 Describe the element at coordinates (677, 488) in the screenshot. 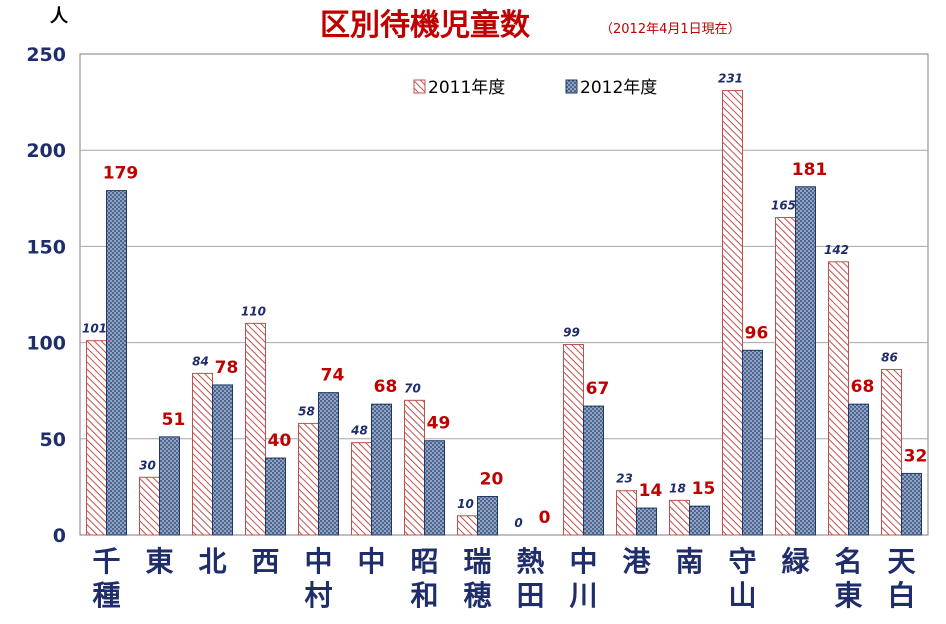

I see `value-label-2011: 18` at that location.